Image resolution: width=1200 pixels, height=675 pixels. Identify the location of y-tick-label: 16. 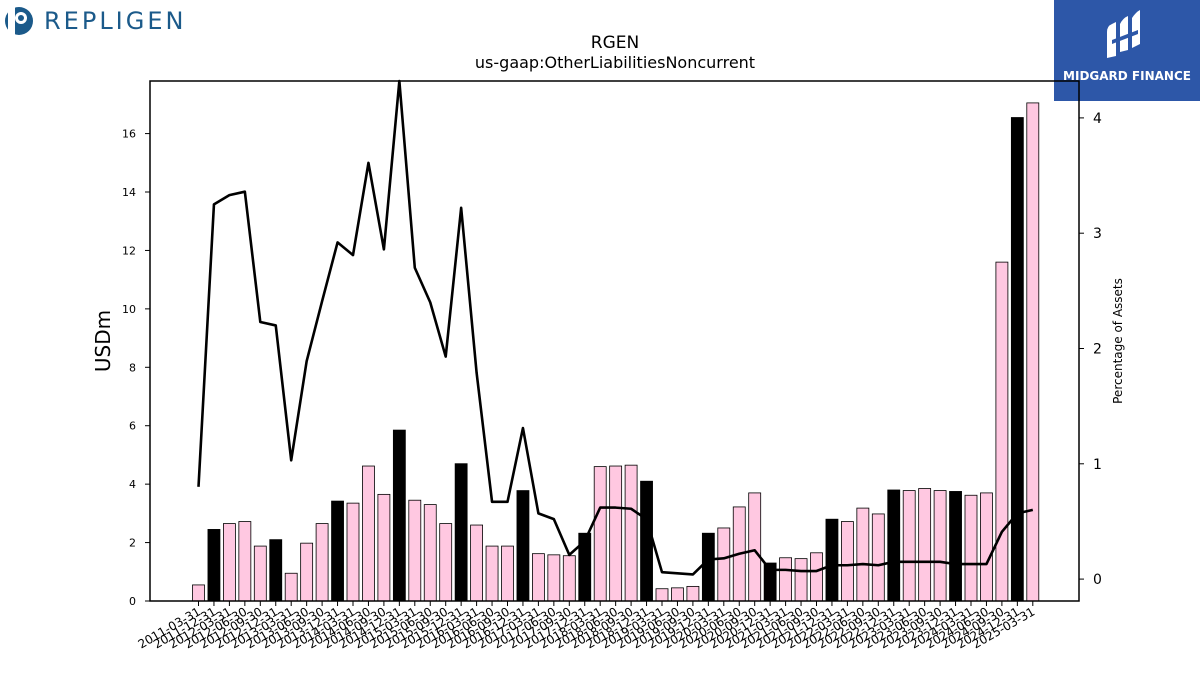
(129, 134).